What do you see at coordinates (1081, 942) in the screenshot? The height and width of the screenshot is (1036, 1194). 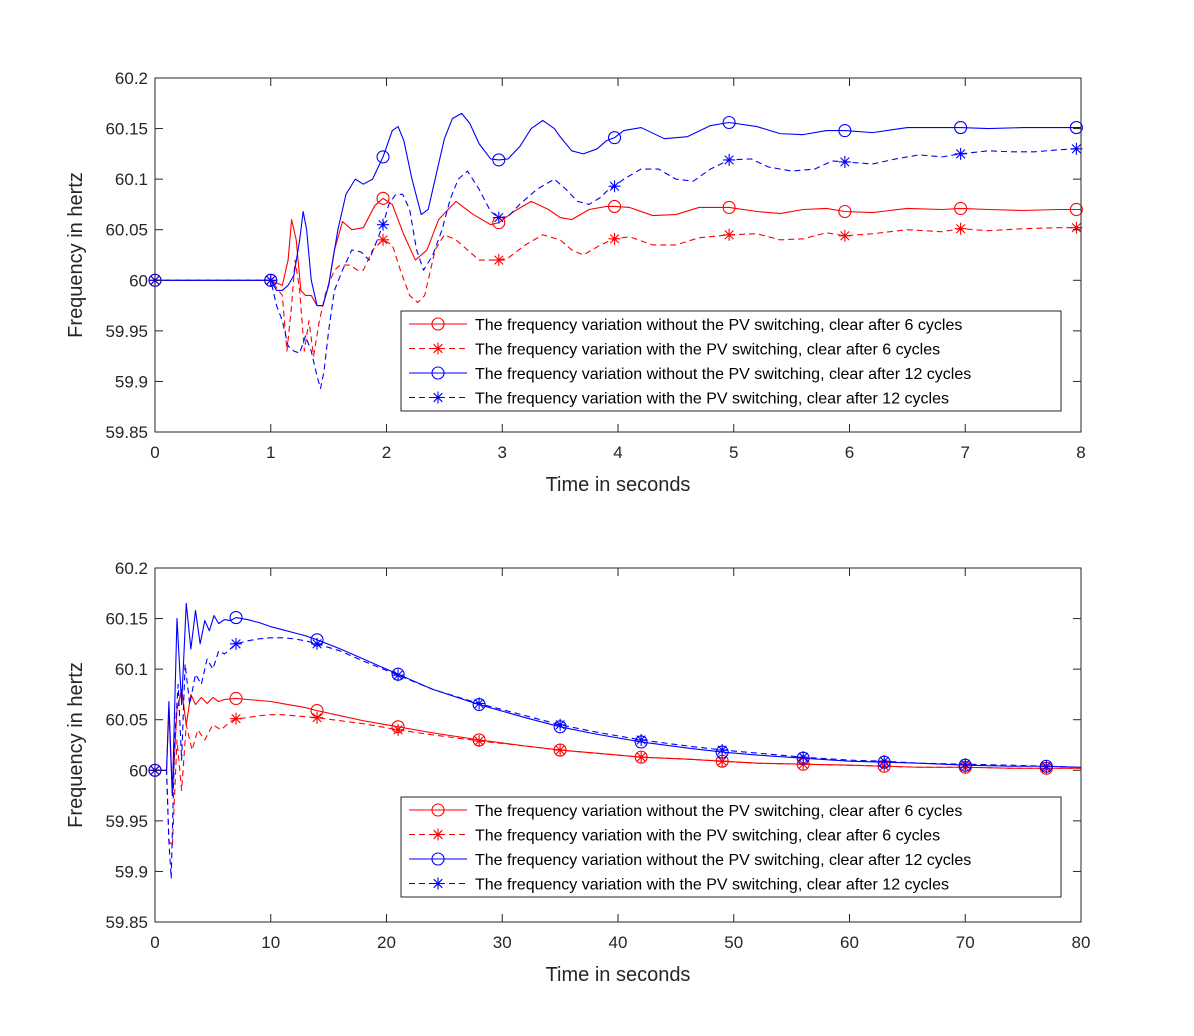 I see `chart-2-x-tick-label: 80` at bounding box center [1081, 942].